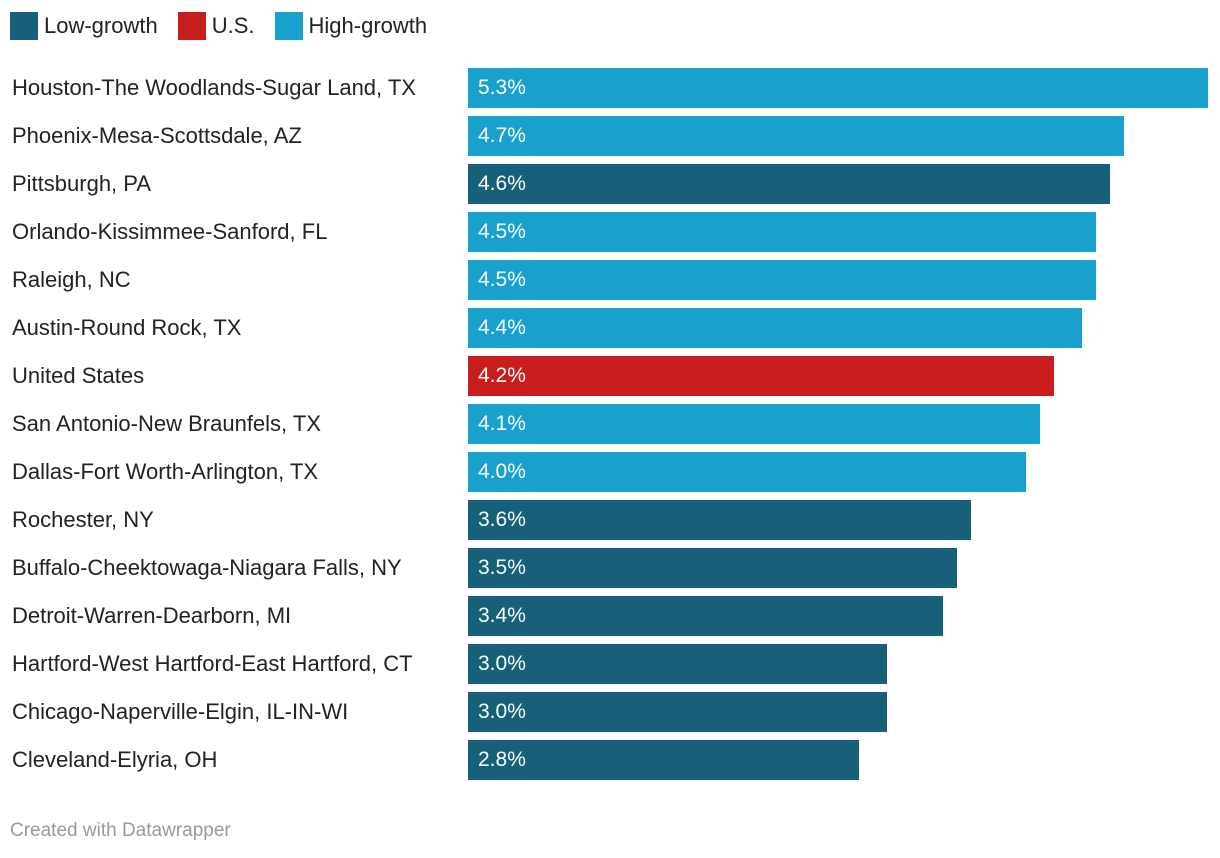 The image size is (1220, 858). I want to click on chart-row: Orlando-Kissimmee-Sanford, FL 4.5%, so click(610, 232).